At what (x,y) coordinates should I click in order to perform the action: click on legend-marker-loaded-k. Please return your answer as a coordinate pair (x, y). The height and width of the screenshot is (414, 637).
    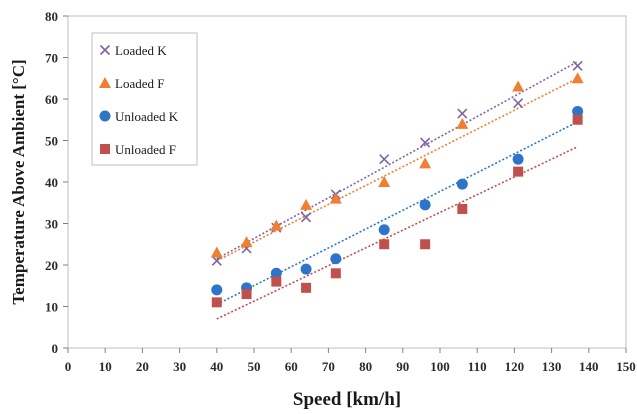
    Looking at the image, I should click on (105, 50).